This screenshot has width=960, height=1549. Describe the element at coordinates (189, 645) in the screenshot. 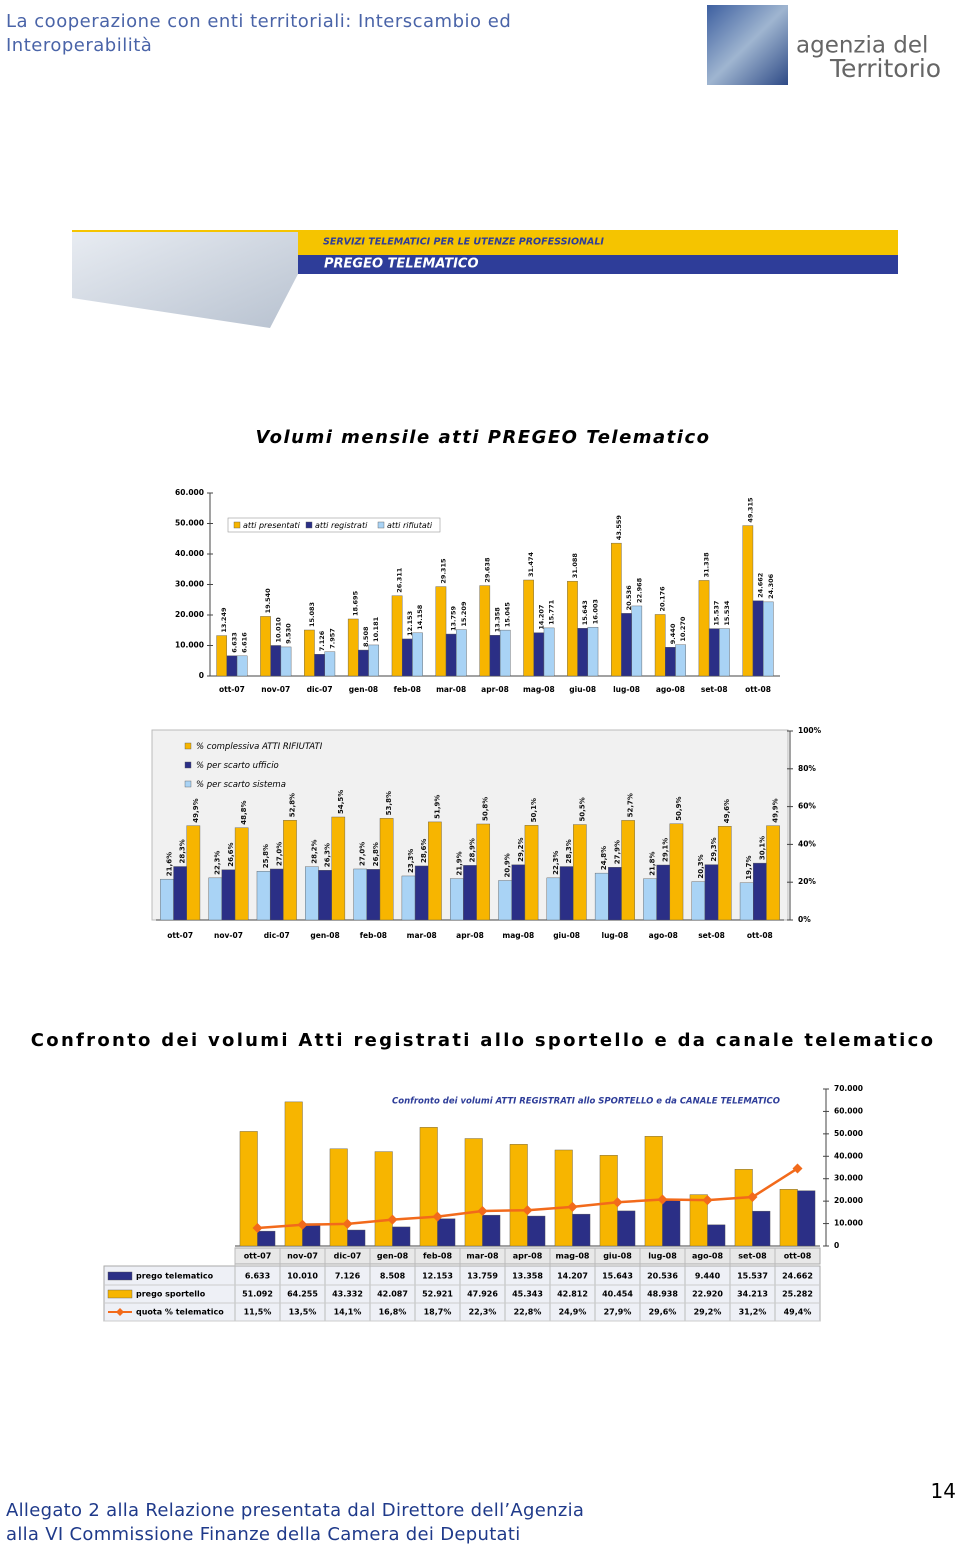

I see `y-tick-label: 10.000` at that location.